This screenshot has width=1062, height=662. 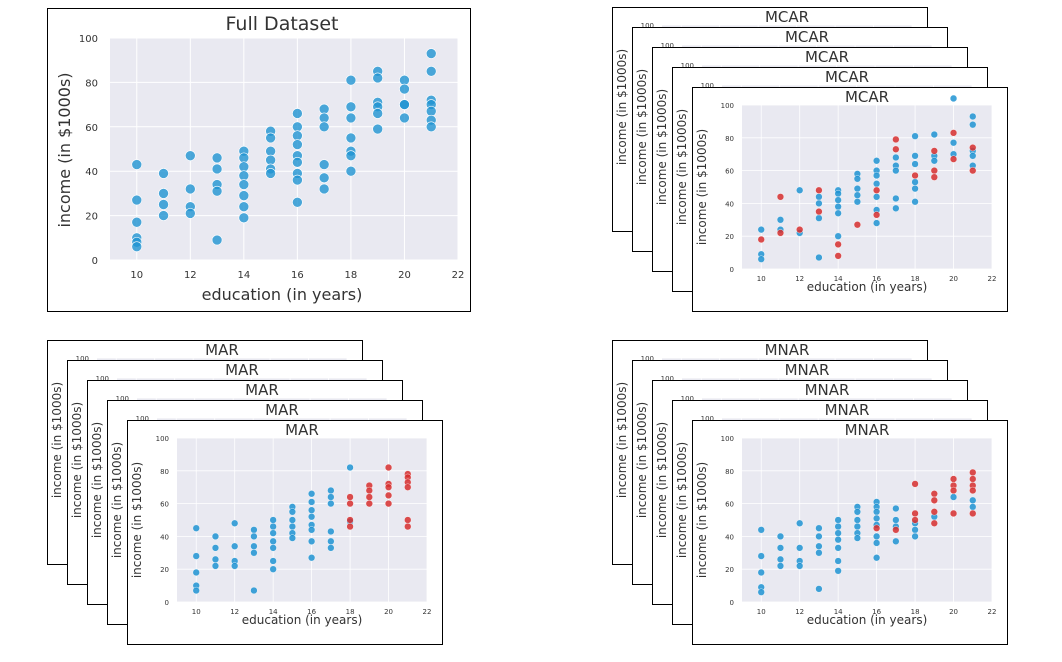 I want to click on y-tick-label: 40, so click(x=729, y=204).